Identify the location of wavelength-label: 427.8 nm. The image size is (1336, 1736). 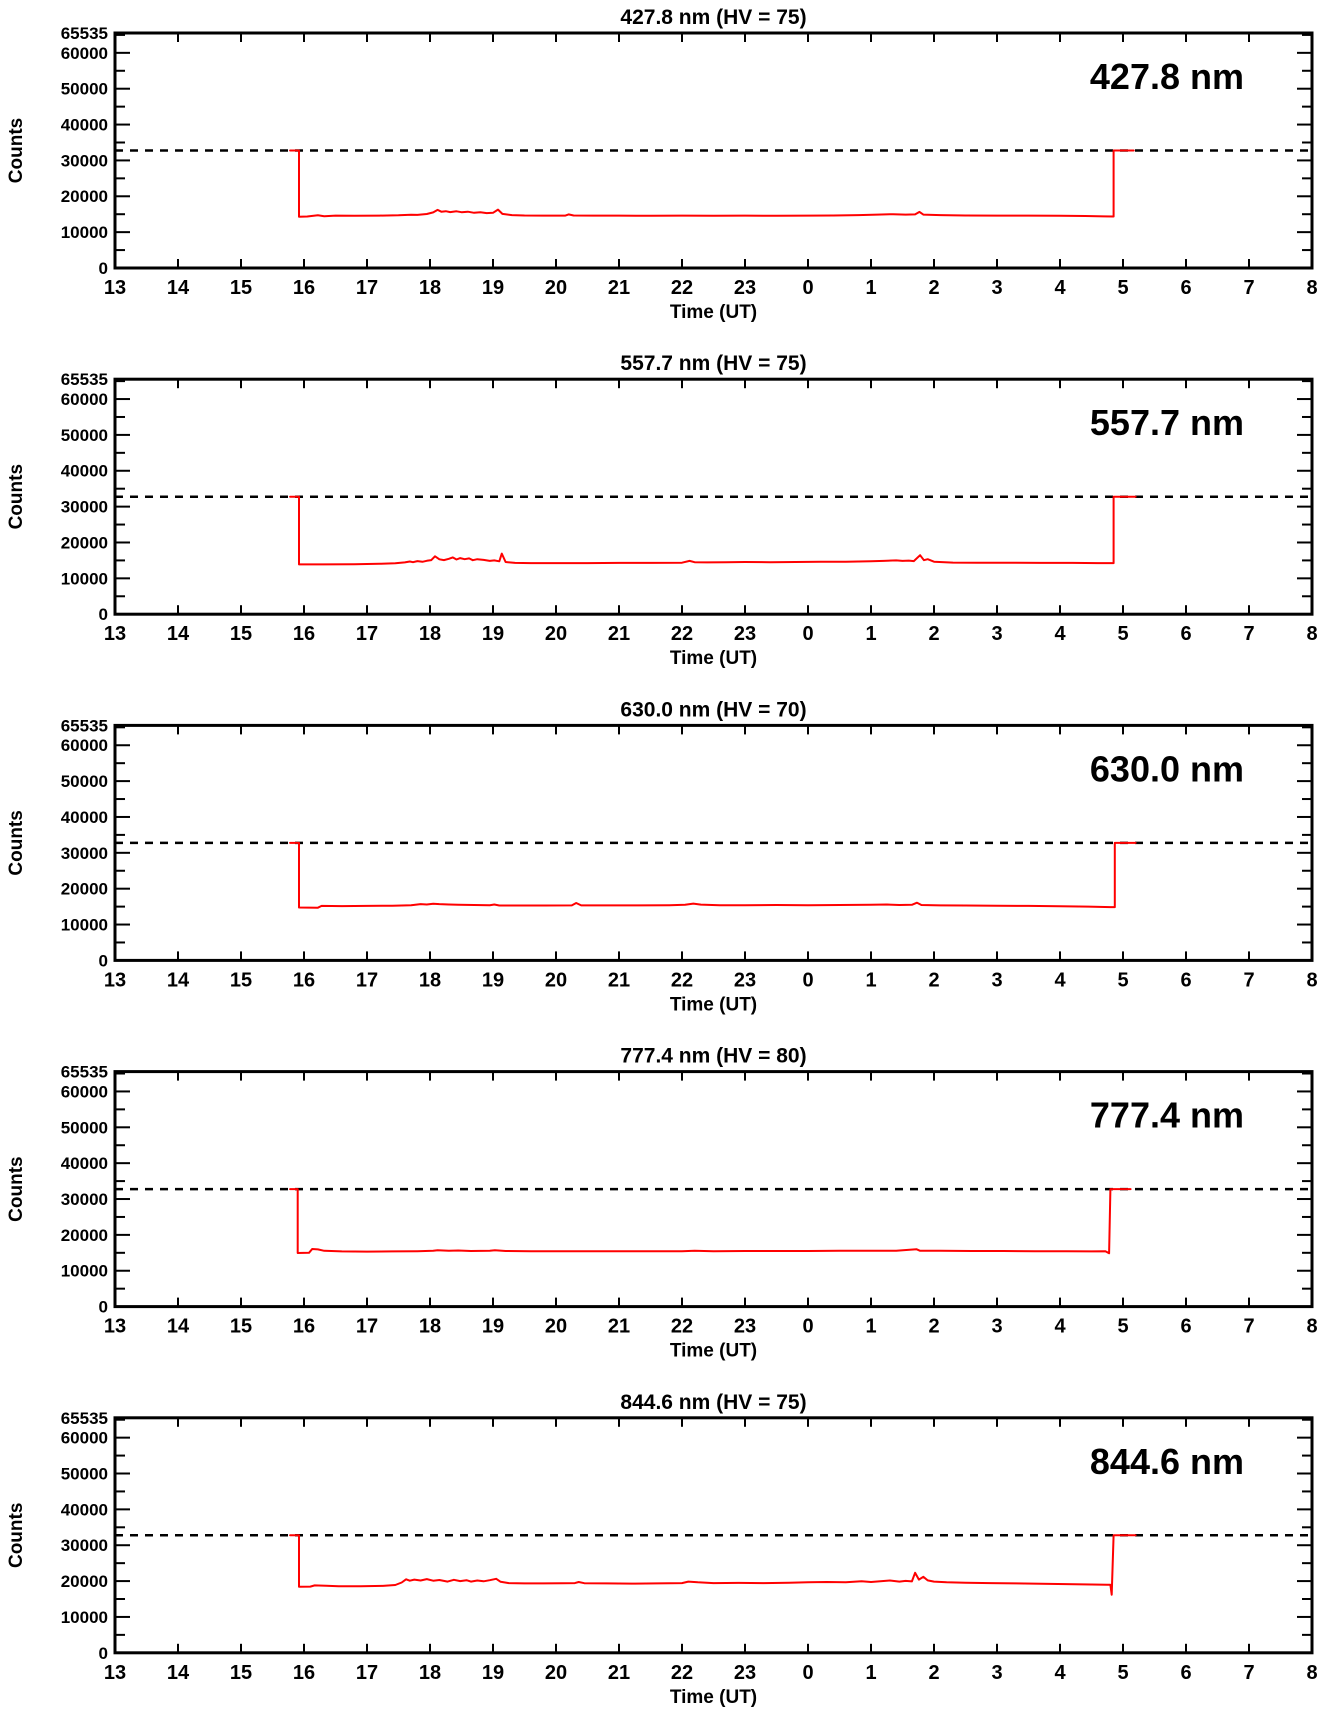
(1167, 76).